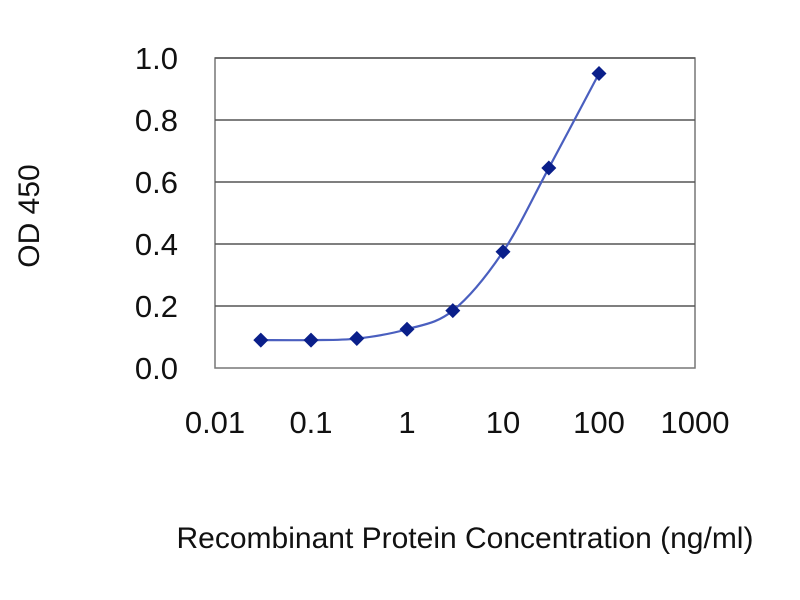 The height and width of the screenshot is (600, 800). I want to click on y-tick-label: 0.6, so click(156, 182).